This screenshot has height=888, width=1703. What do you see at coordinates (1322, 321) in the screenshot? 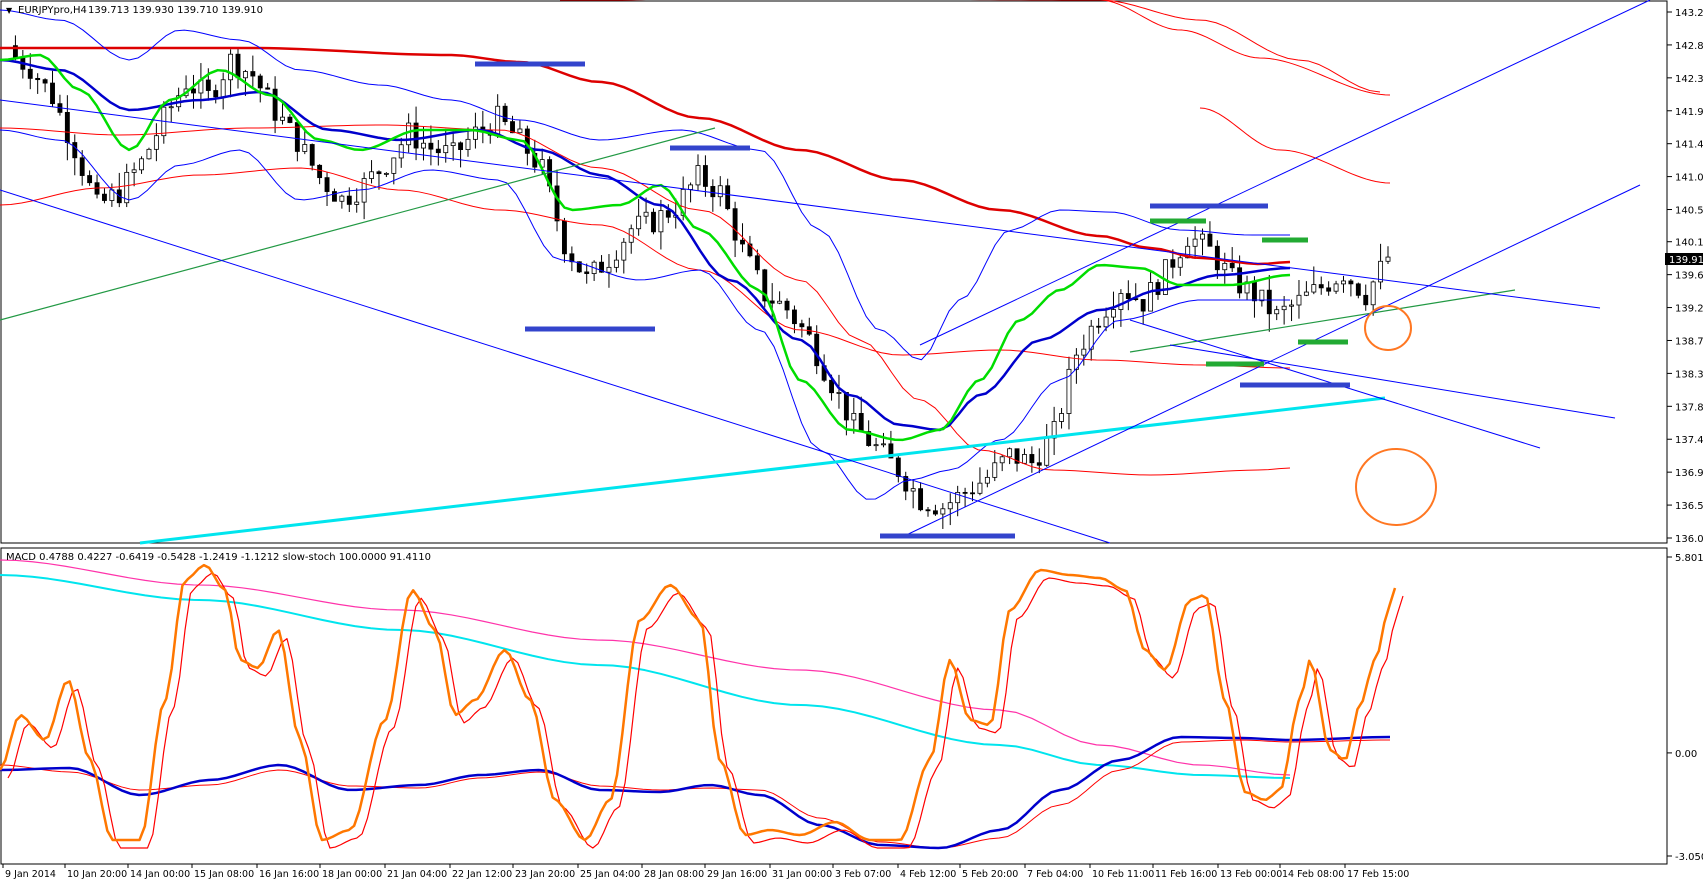
I see `trendline-green-short` at bounding box center [1322, 321].